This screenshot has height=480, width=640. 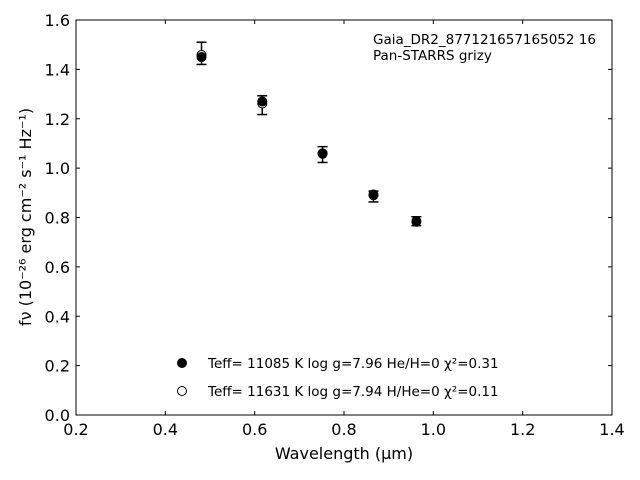 What do you see at coordinates (433, 429) in the screenshot?
I see `x-tick-label: 1.0` at bounding box center [433, 429].